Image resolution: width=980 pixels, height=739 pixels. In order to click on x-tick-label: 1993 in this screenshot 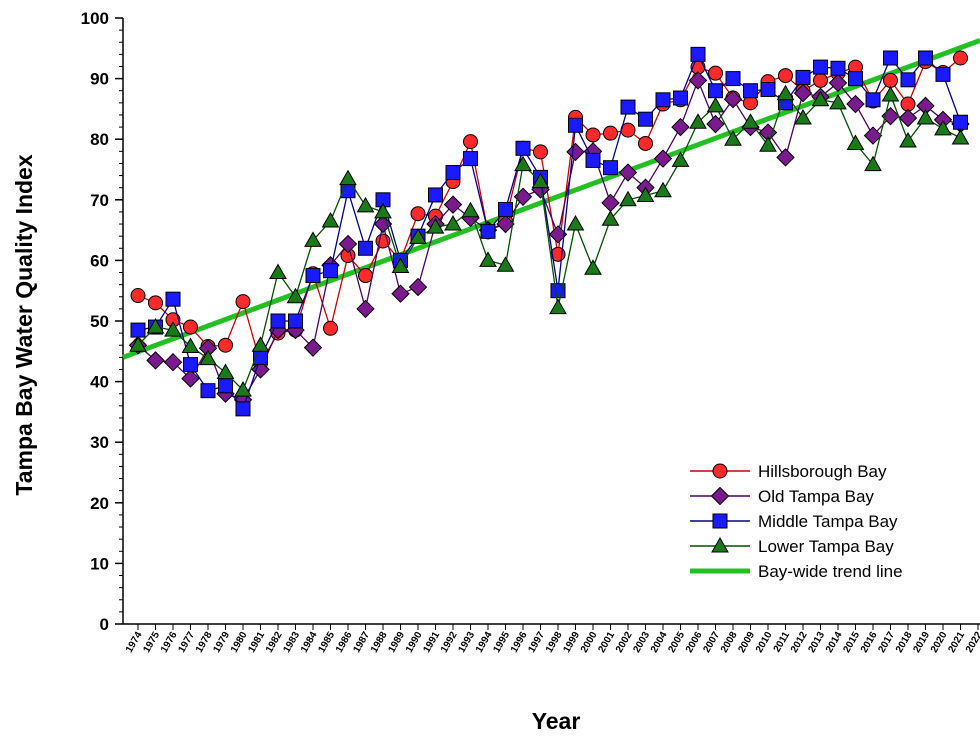, I will do `click(466, 642)`.